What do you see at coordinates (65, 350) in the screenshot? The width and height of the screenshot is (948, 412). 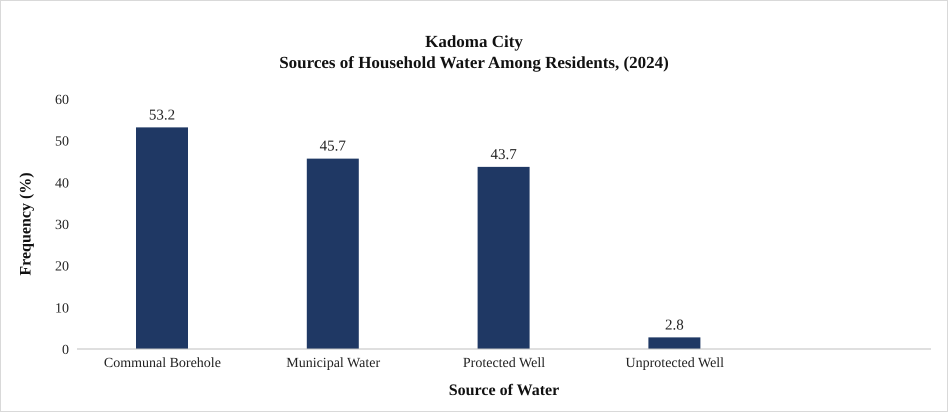 I see `y-tick-label: 0` at bounding box center [65, 350].